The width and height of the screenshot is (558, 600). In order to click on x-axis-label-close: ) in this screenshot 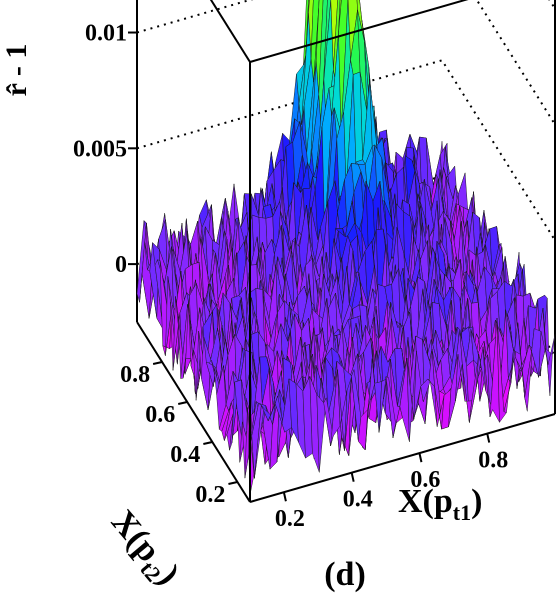, I will do `click(476, 501)`.